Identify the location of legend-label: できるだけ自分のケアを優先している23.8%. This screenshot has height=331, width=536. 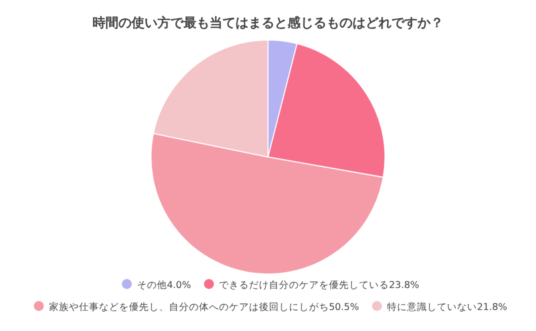
(319, 285).